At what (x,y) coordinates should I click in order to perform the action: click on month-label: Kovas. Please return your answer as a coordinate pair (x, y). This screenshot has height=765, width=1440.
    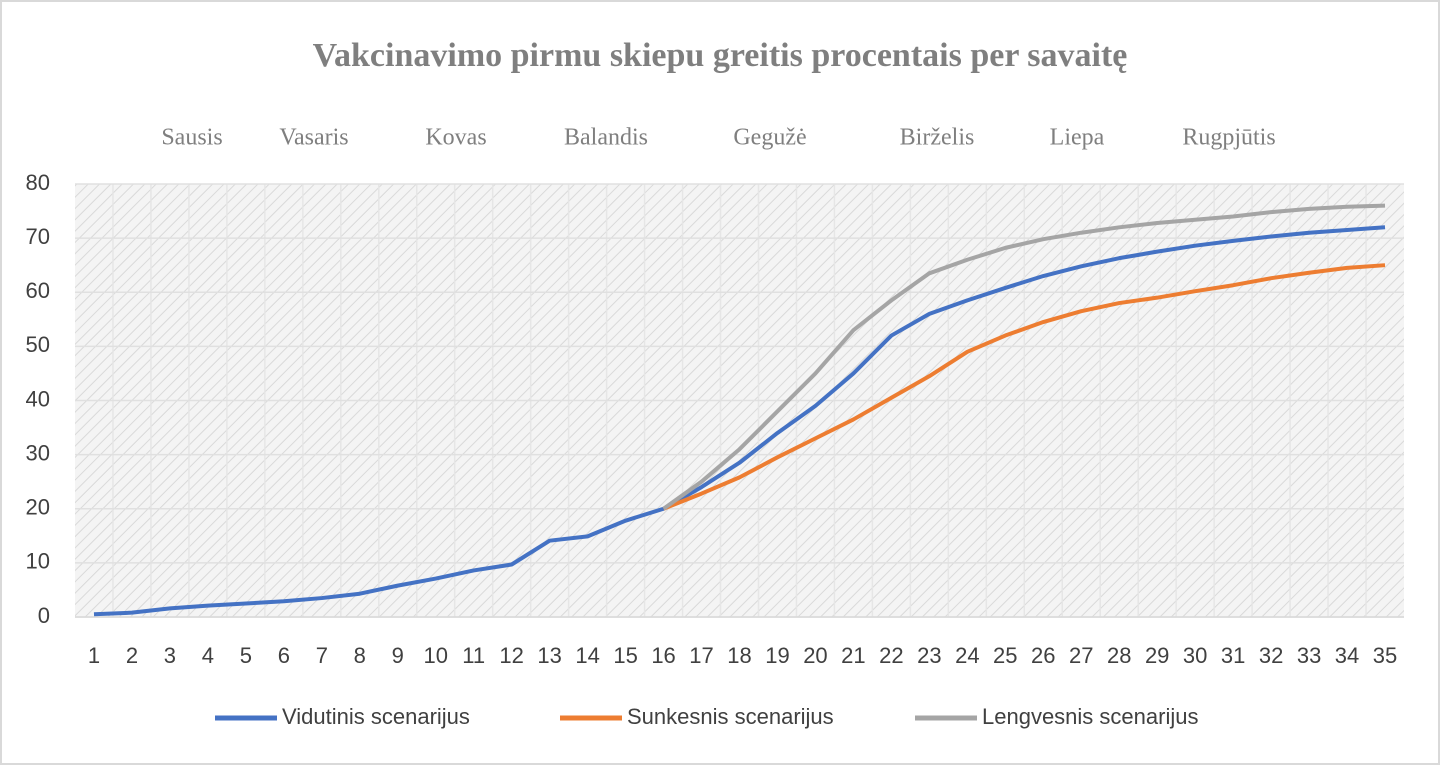
    Looking at the image, I should click on (455, 138).